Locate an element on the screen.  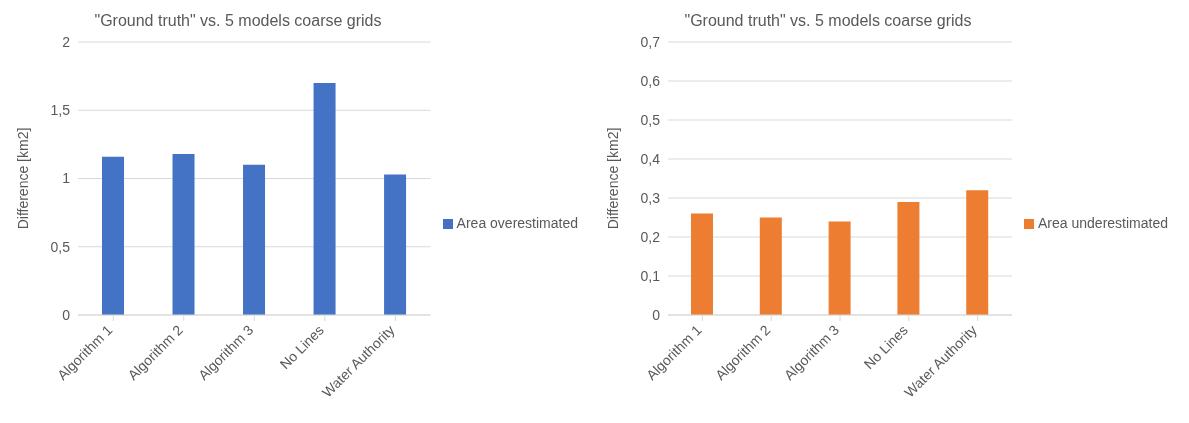
y-tick-label: 0,3 is located at coordinates (650, 197).